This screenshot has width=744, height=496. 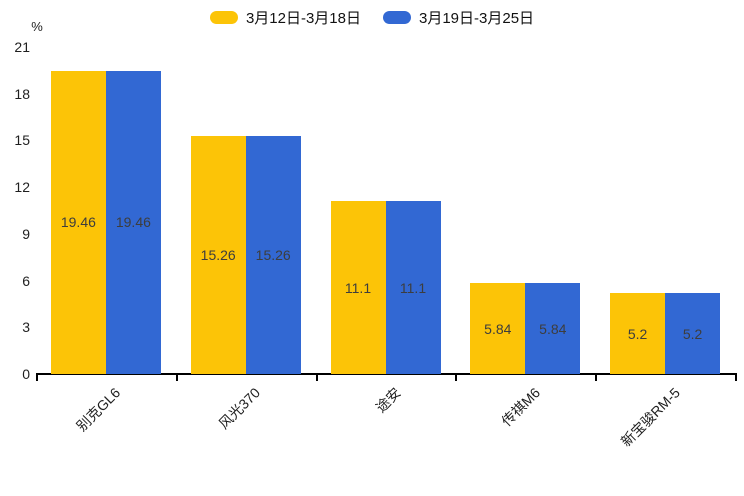 I want to click on x-axis-line, so click(x=386, y=374).